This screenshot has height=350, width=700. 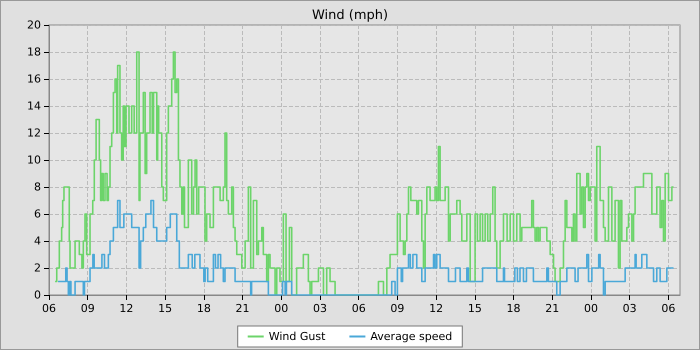 I want to click on y-tick-label: 8, so click(x=37, y=187).